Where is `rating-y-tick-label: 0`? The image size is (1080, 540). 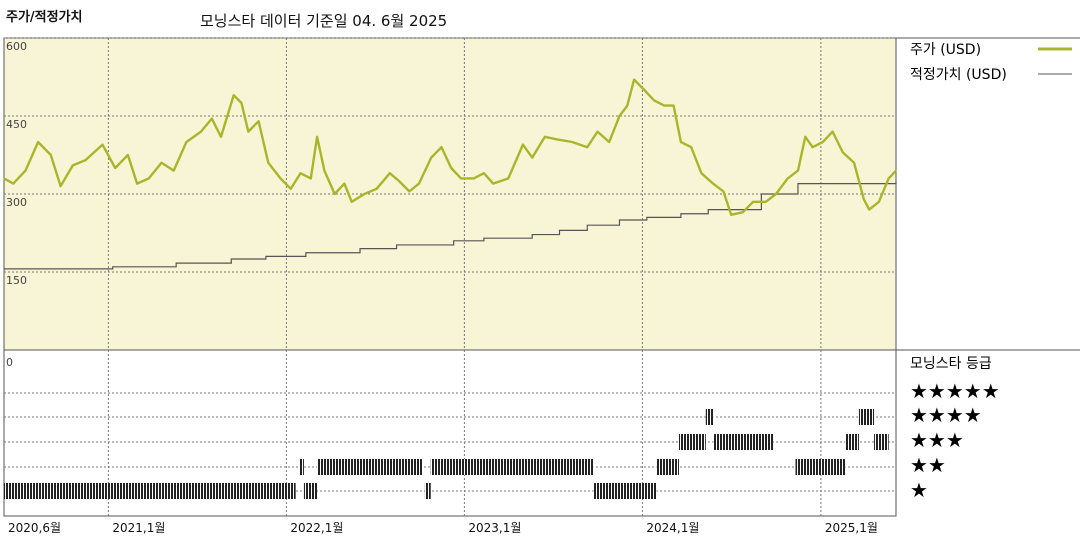 rating-y-tick-label: 0 is located at coordinates (9, 362).